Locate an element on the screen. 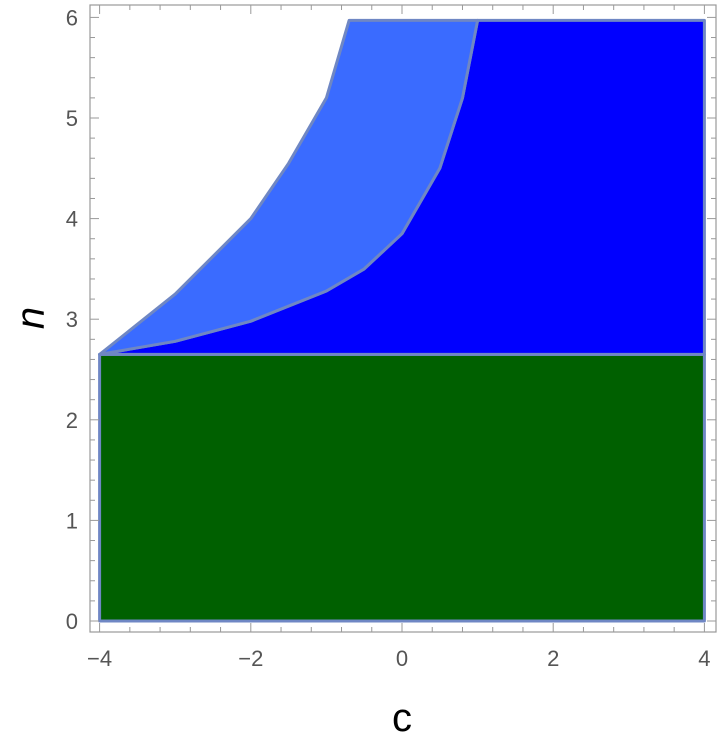 This screenshot has height=742, width=720. y-tick-label: 3 is located at coordinates (72, 319).